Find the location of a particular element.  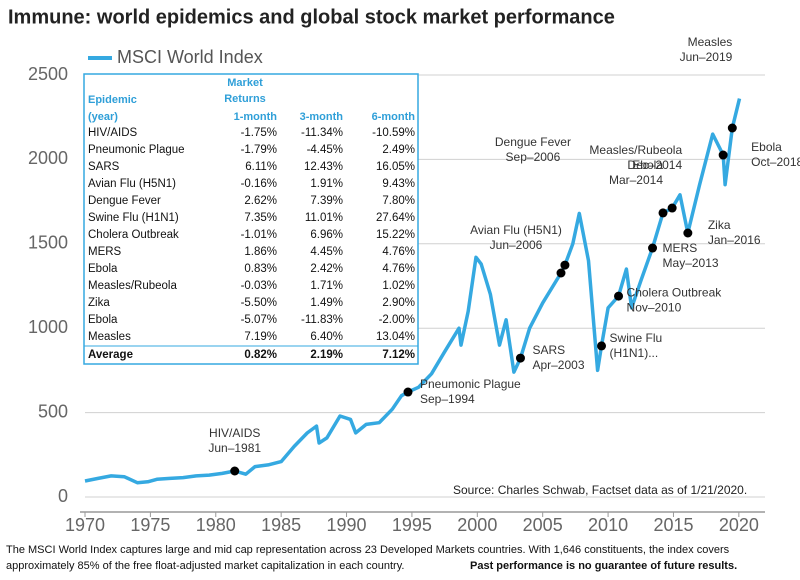

table-cell: HIV/AIDS is located at coordinates (113, 133).